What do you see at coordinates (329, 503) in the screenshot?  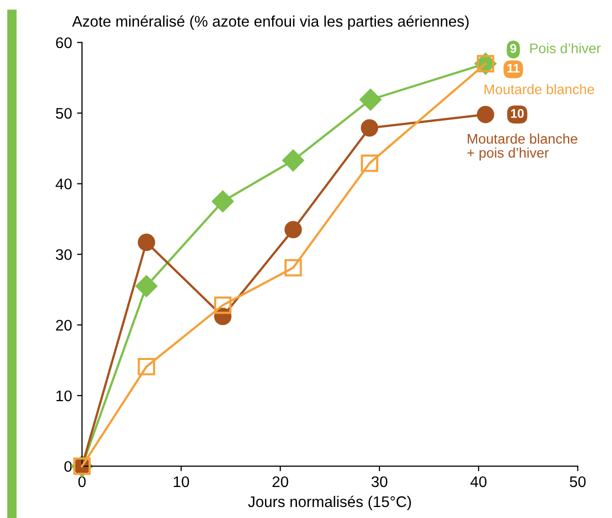 I see `x-axis-title: Jours normalisés (15°C)` at bounding box center [329, 503].